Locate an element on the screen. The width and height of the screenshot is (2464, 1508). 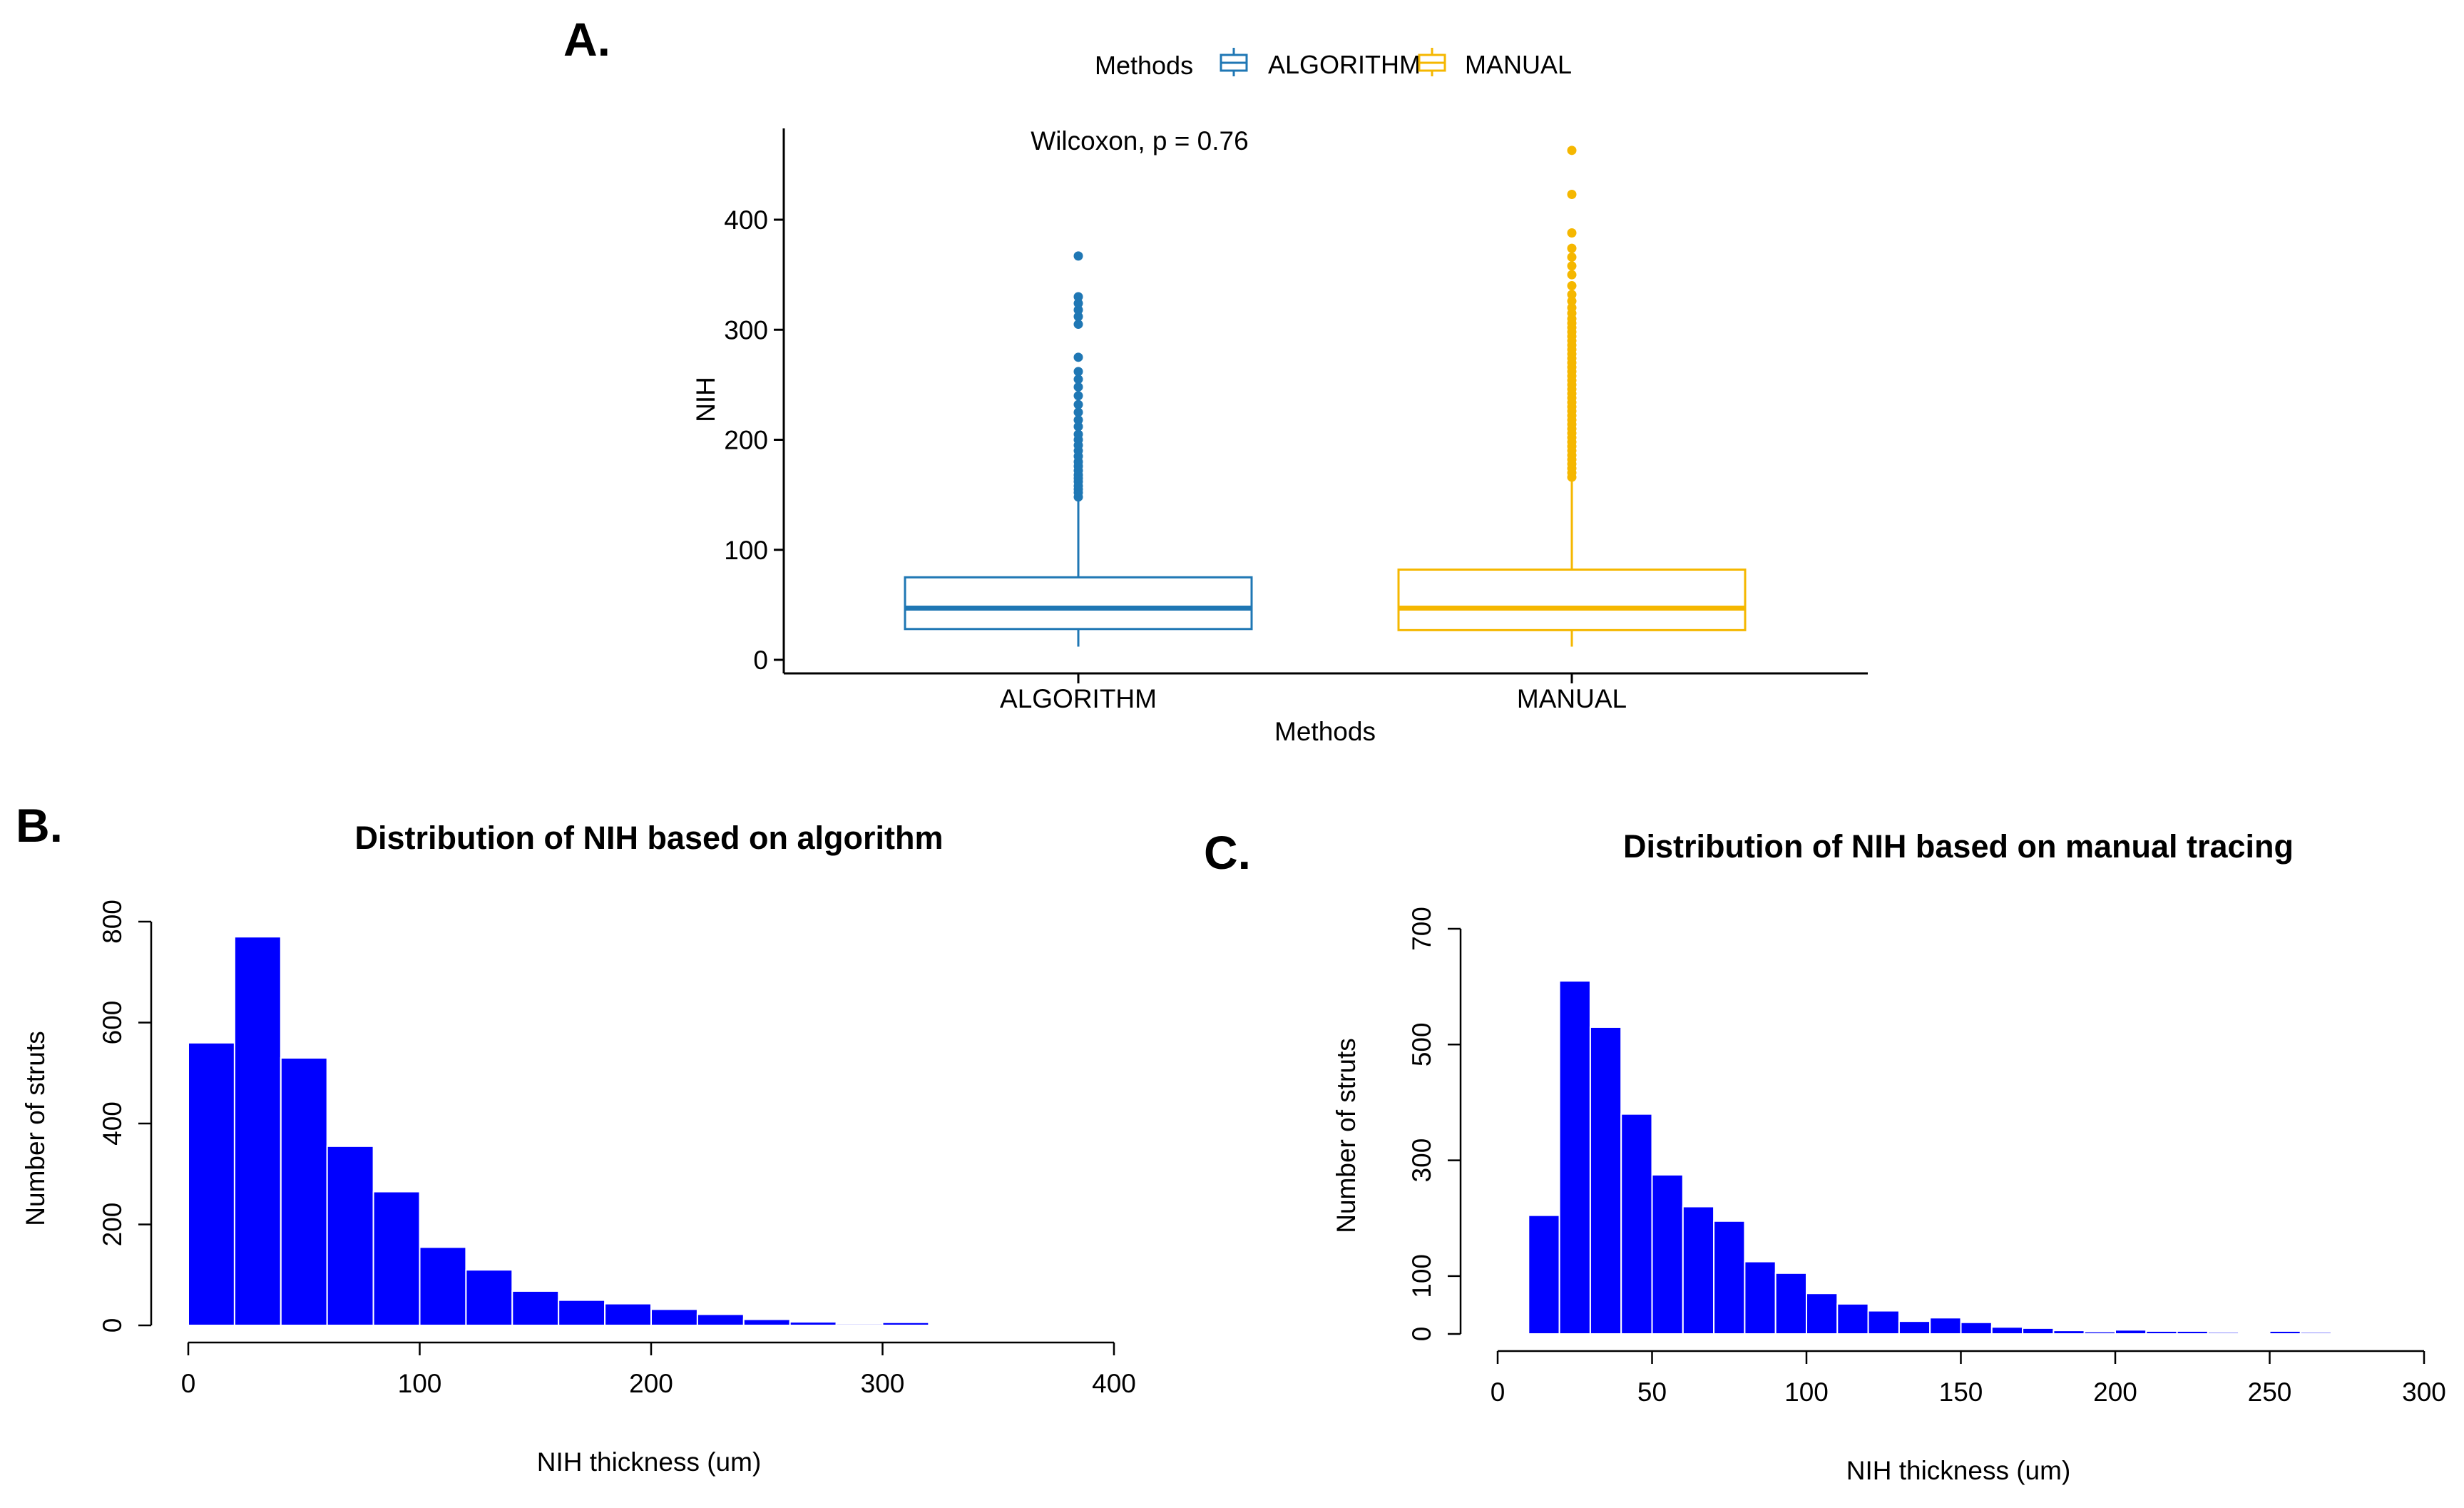
boxplot-y-tick-label: 300 is located at coordinates (746, 330).